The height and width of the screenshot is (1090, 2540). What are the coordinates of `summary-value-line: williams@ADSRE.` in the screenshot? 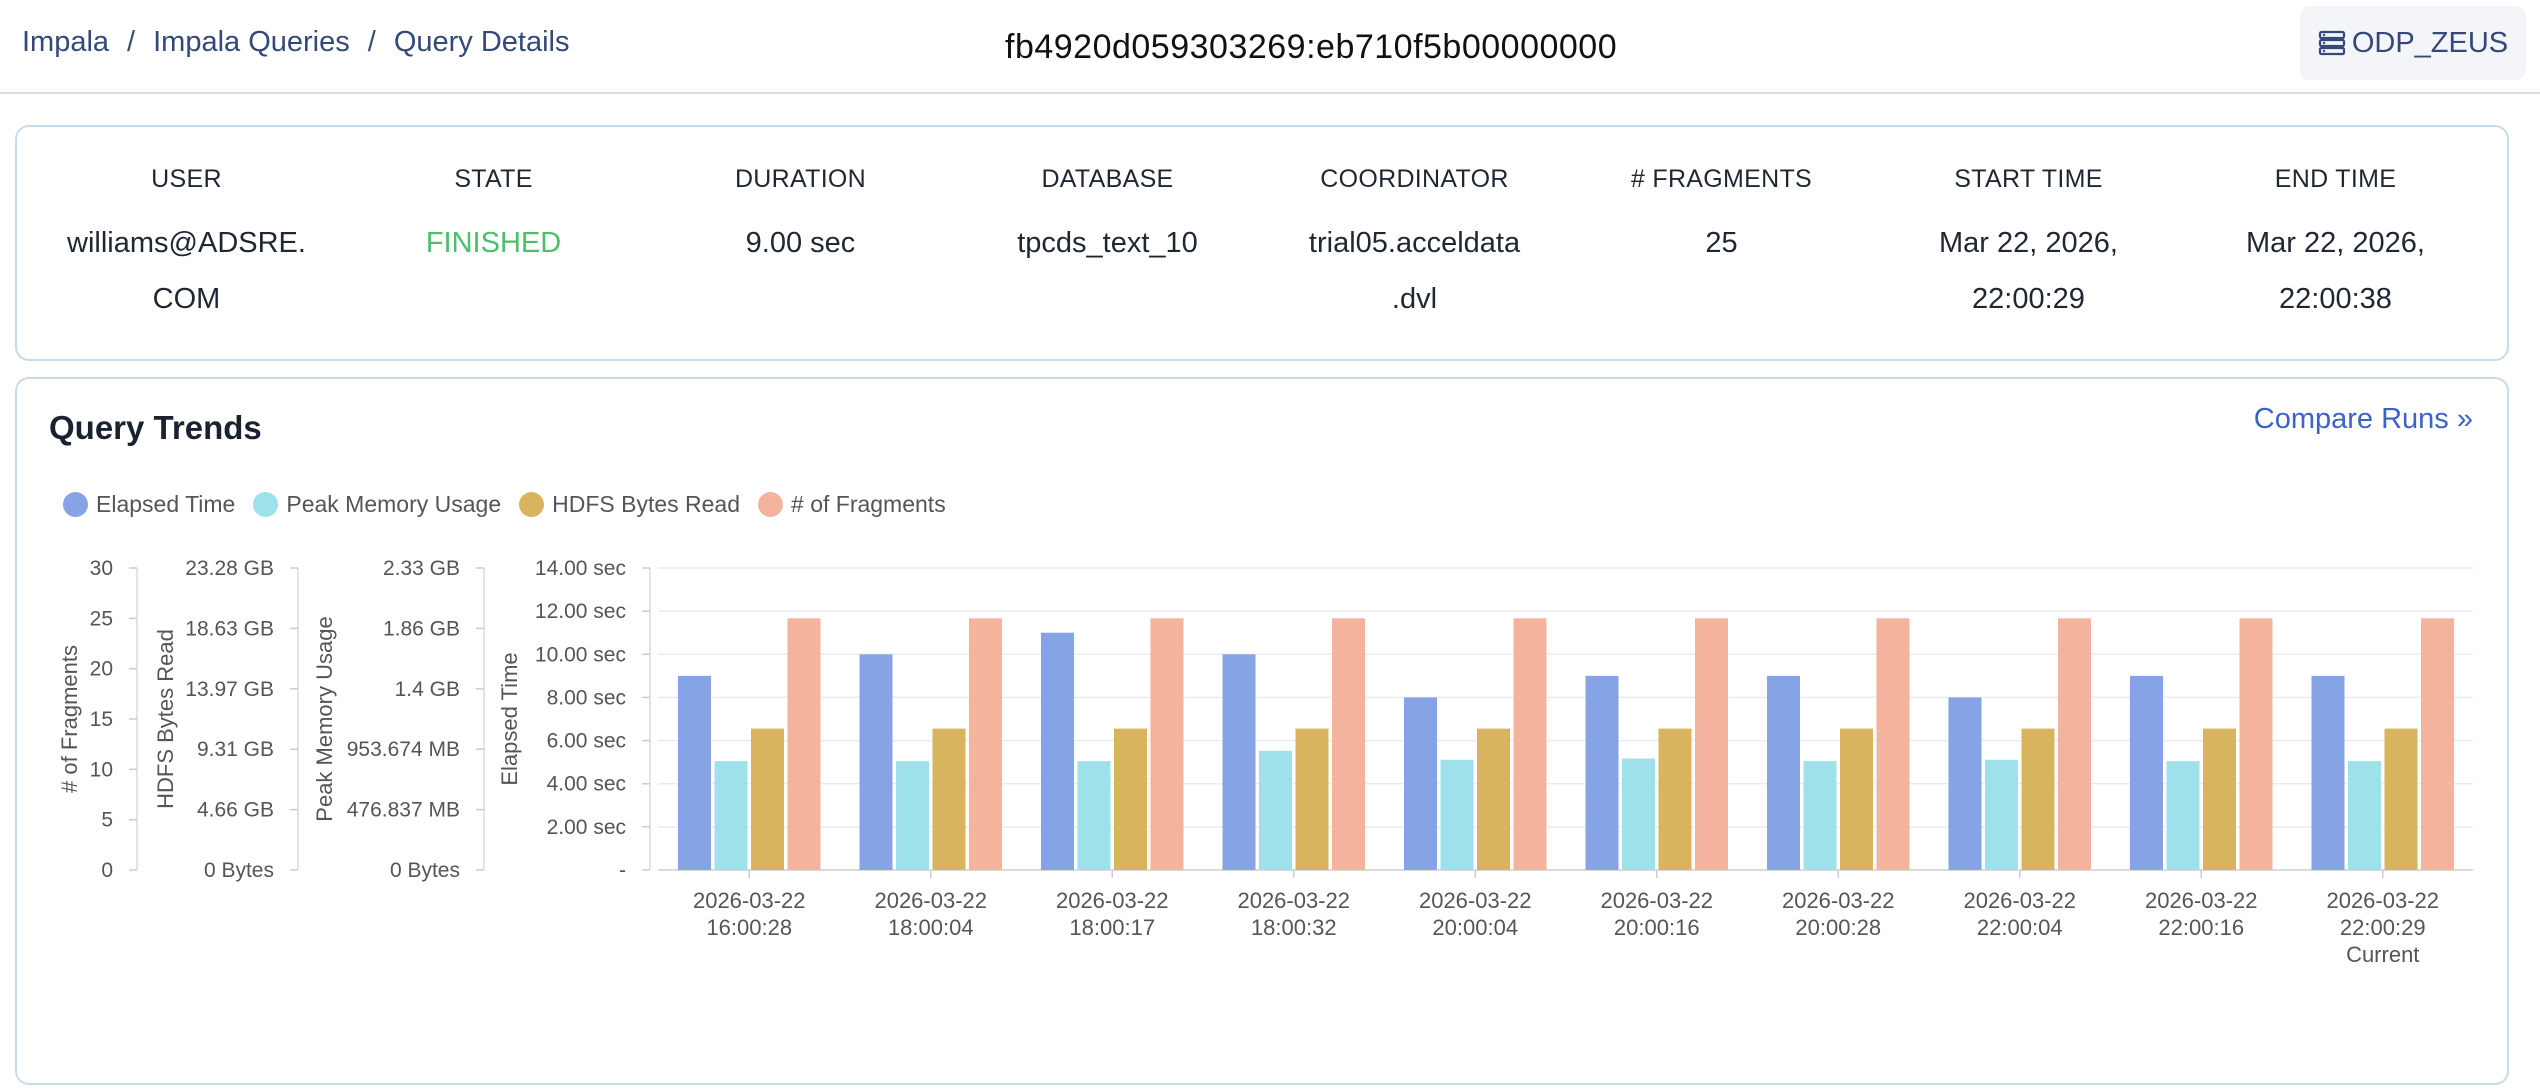 It's located at (186, 243).